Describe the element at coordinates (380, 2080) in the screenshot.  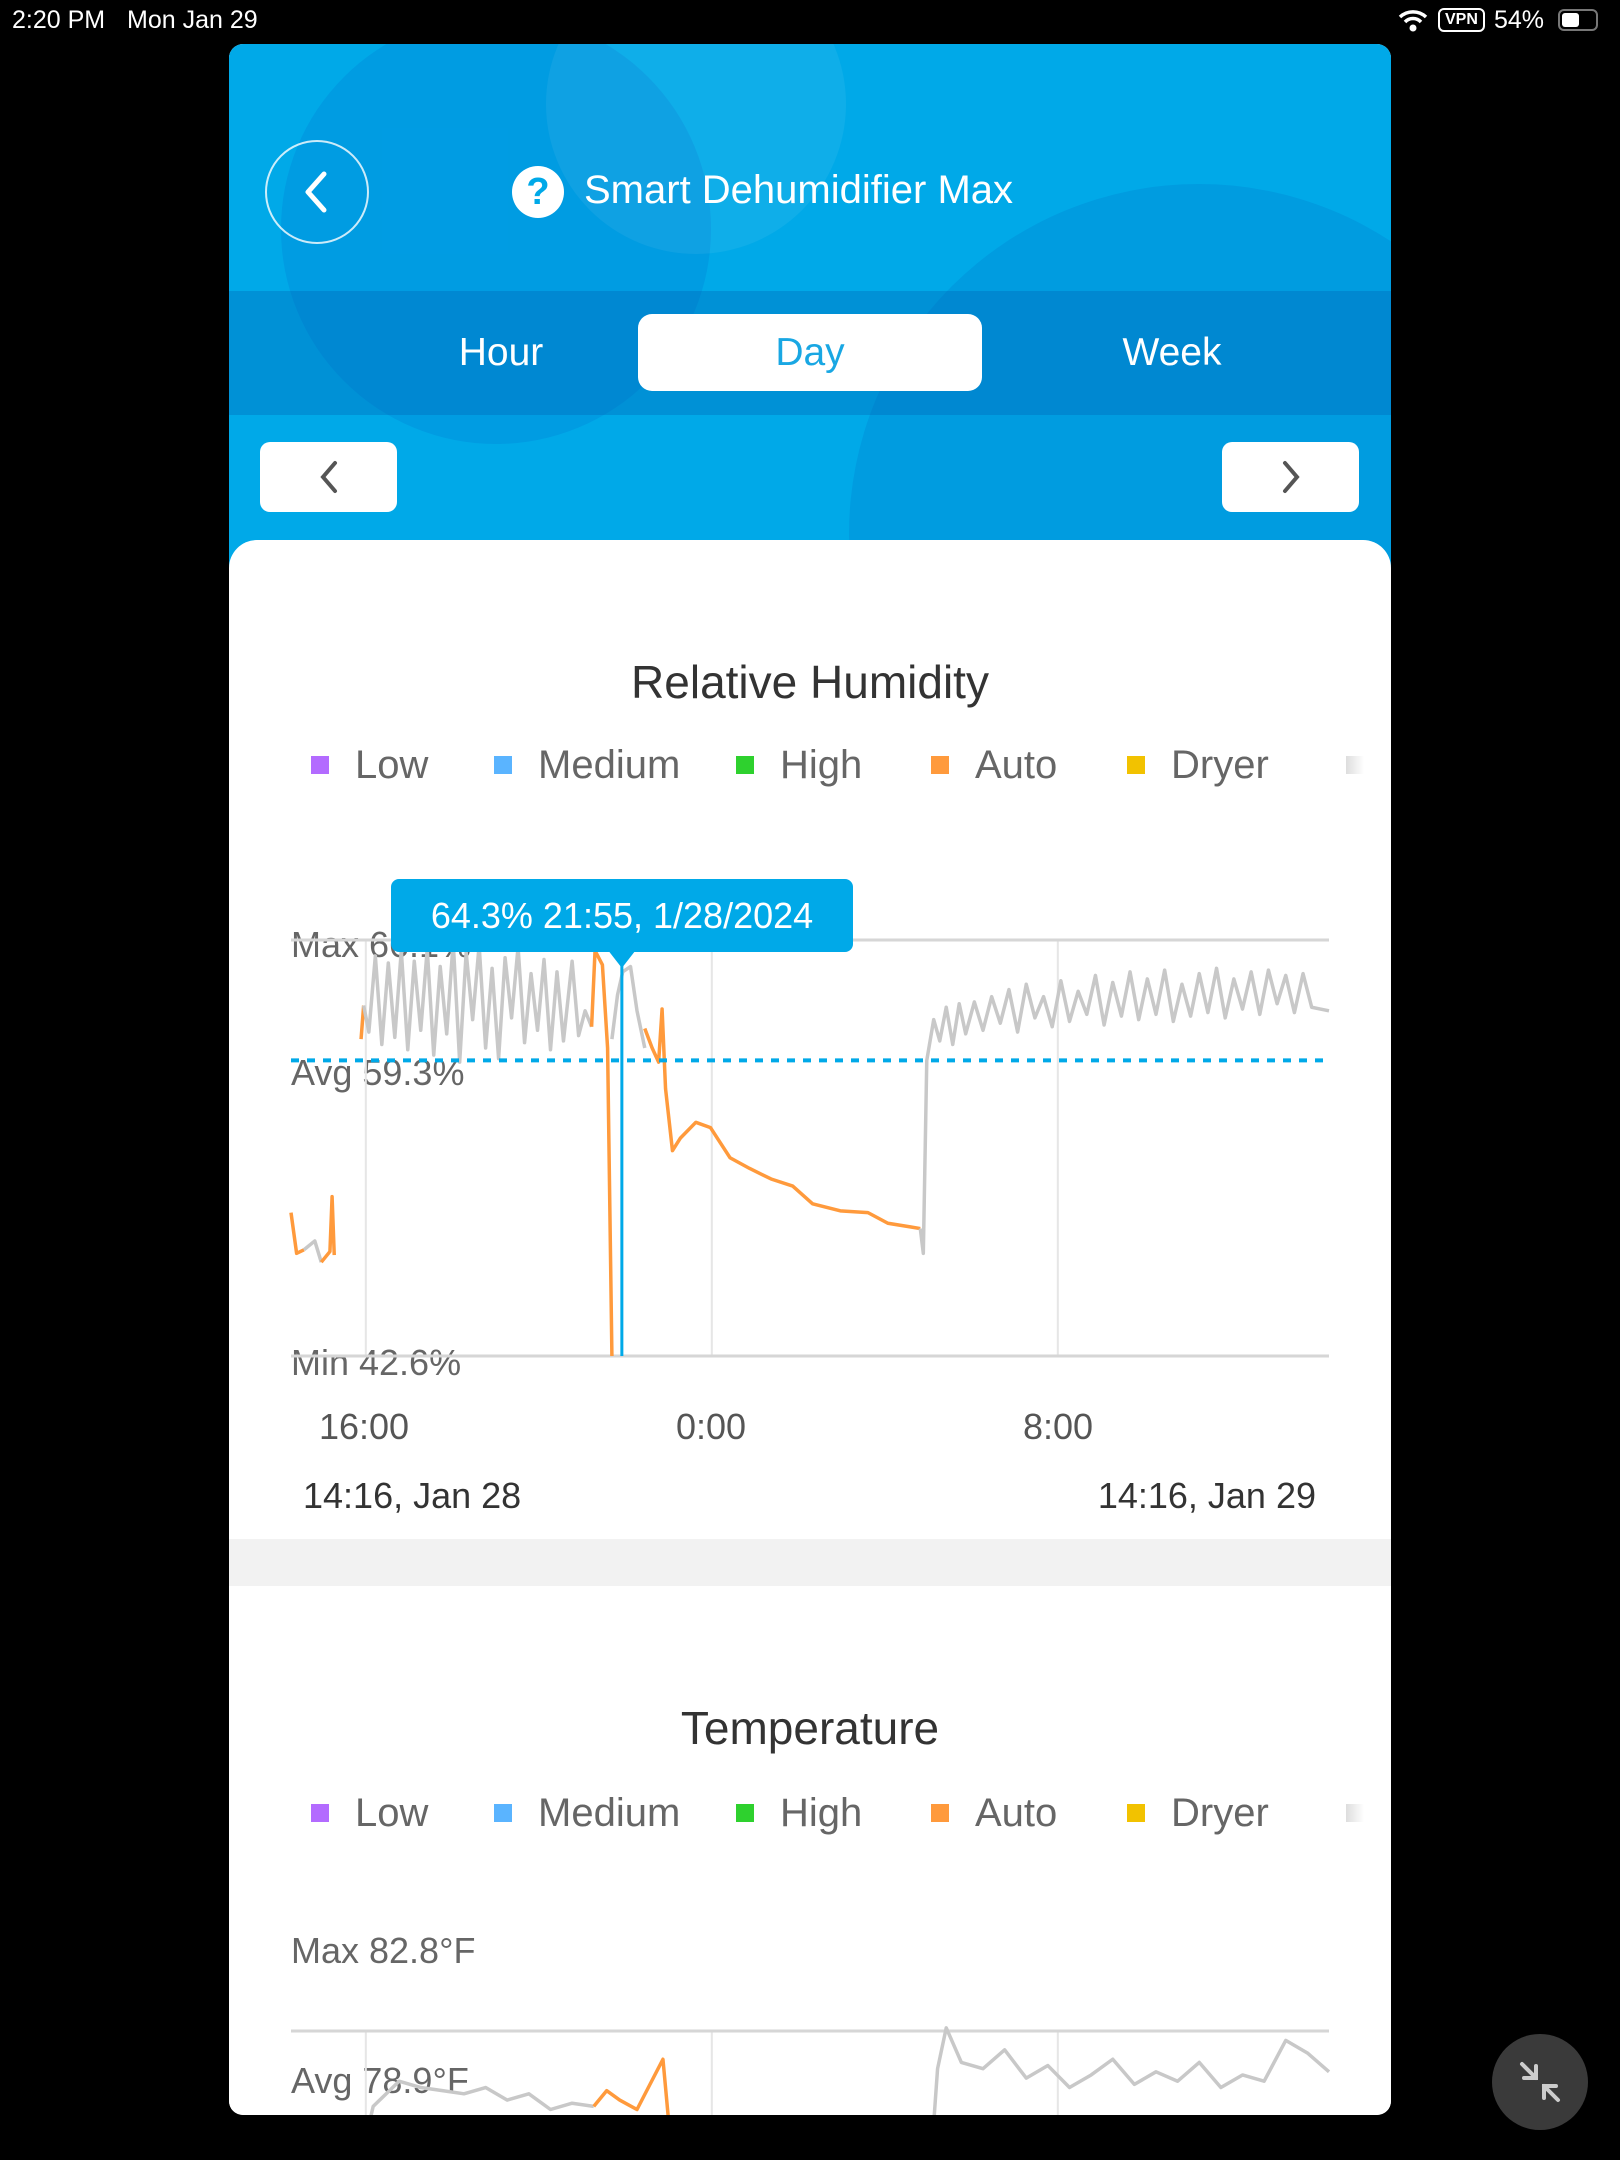
I see `avg-label: Avg 78.9°F` at that location.